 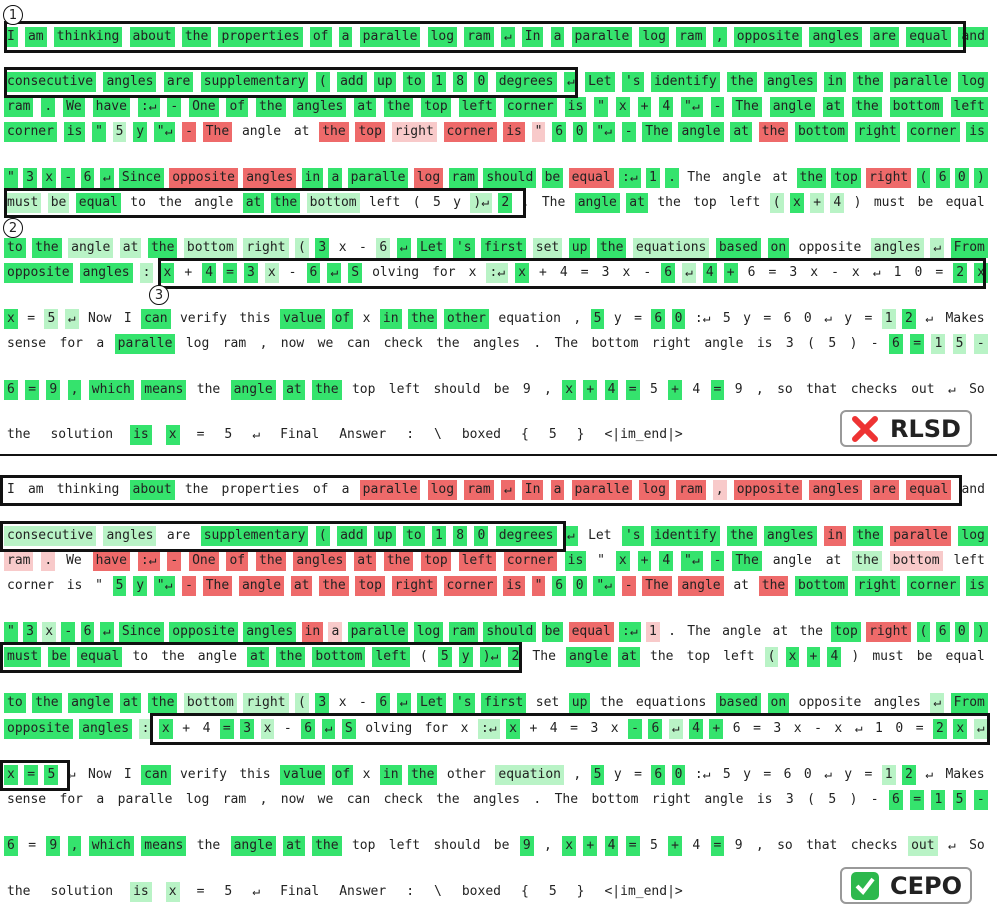 I want to click on token: be, so click(x=58, y=203).